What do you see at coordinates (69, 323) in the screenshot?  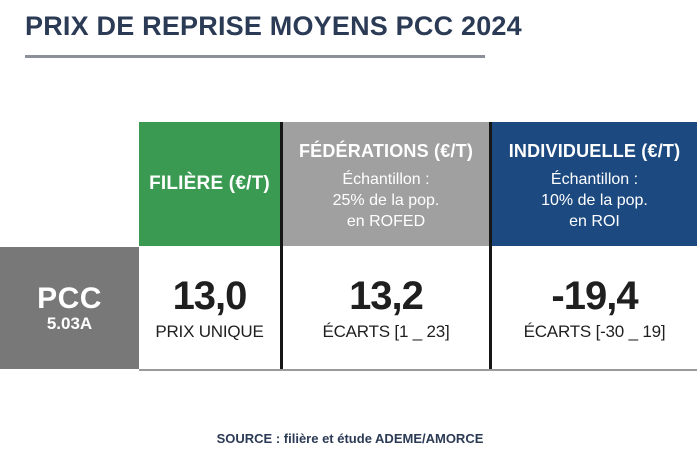 I see `row-header-sublabel: 5.03A` at bounding box center [69, 323].